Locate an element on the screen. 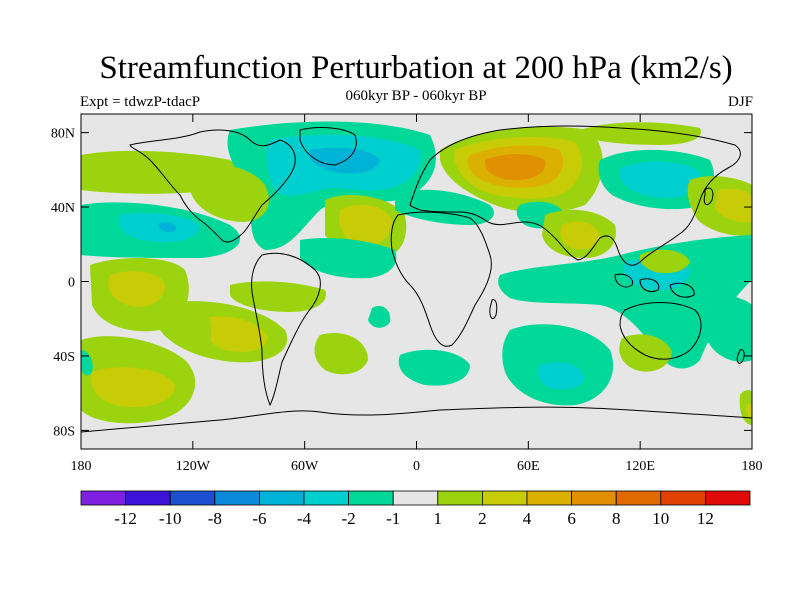 This screenshot has width=800, height=600. contour-neg-subtropical-atlantic is located at coordinates (348, 258).